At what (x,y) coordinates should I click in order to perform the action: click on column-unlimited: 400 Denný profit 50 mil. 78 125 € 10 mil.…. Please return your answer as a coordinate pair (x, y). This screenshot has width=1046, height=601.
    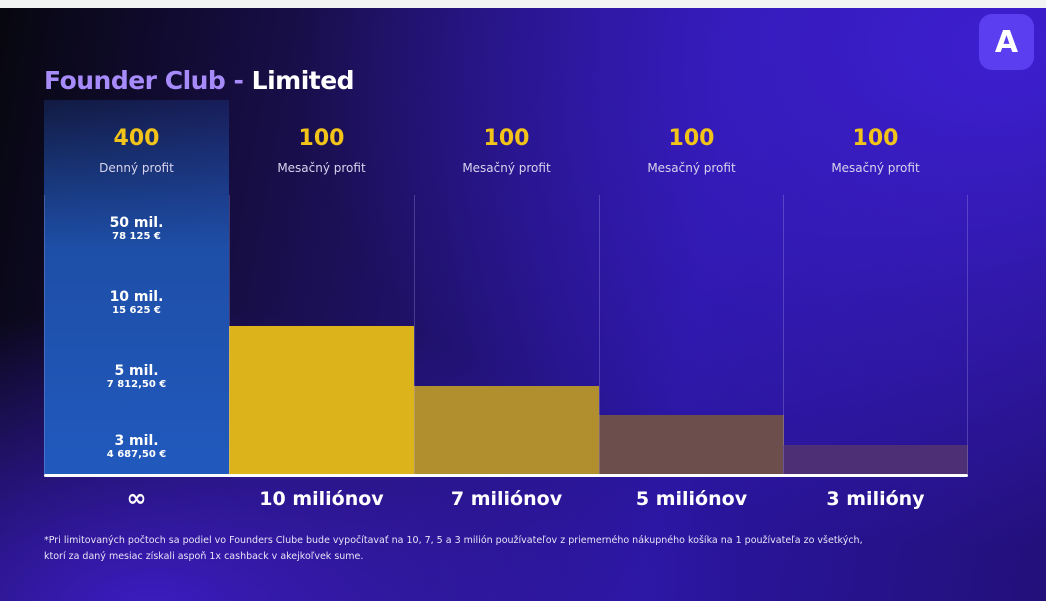
    Looking at the image, I should click on (136, 287).